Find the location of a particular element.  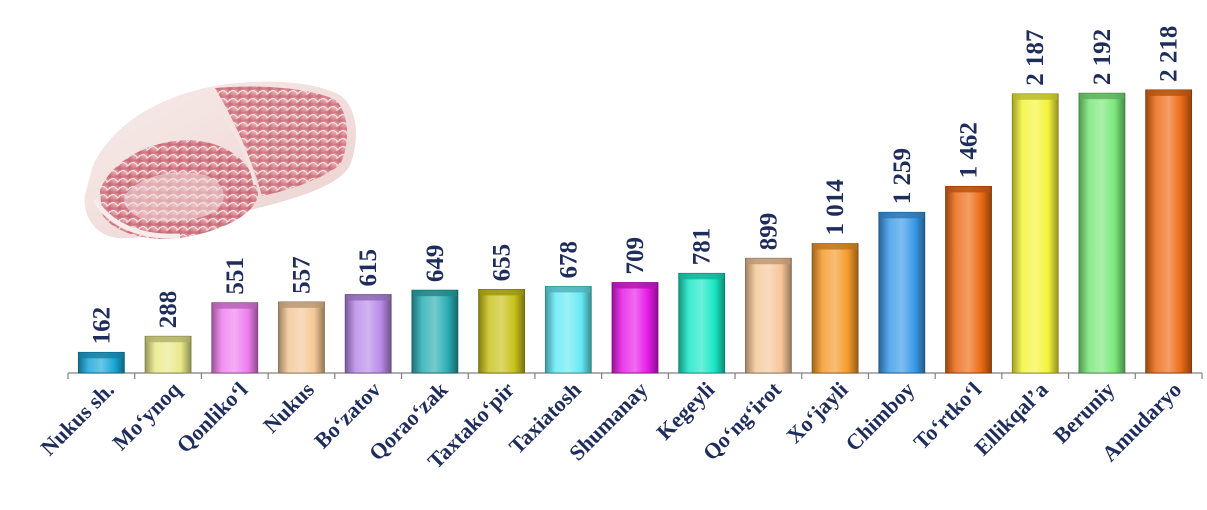

bar-value-label: 615 is located at coordinates (368, 268).